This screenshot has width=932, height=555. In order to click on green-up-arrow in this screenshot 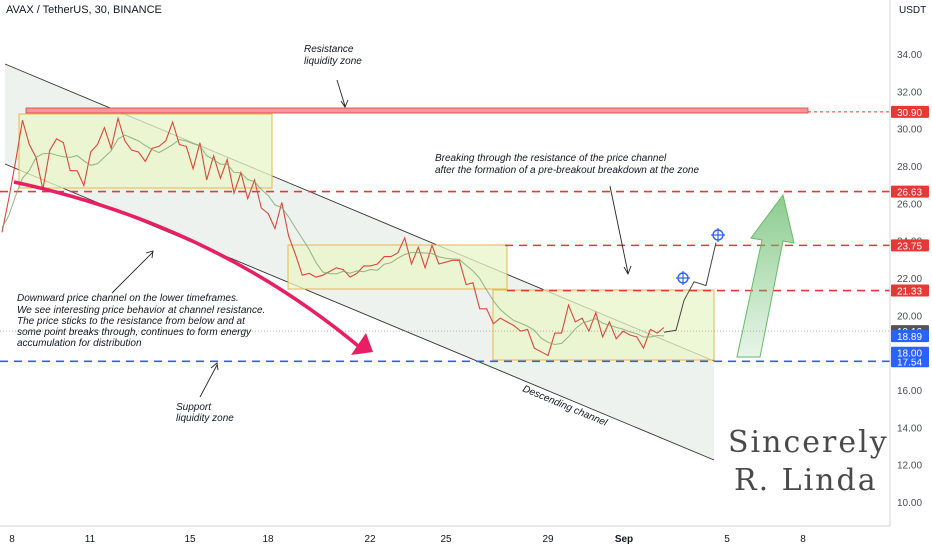, I will do `click(765, 275)`.